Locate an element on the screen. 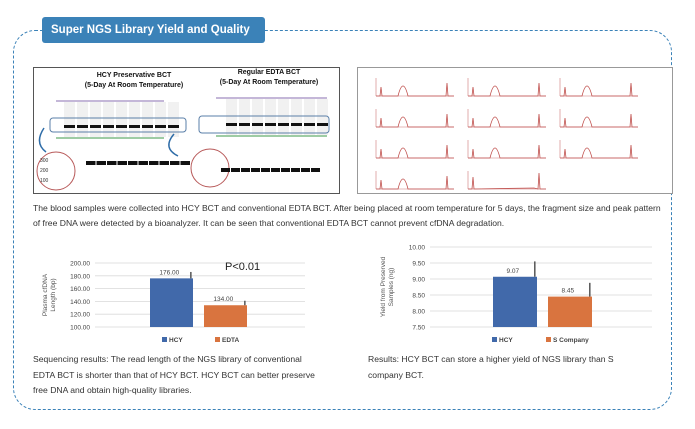  y-tick-label: 8.50 is located at coordinates (418, 296).